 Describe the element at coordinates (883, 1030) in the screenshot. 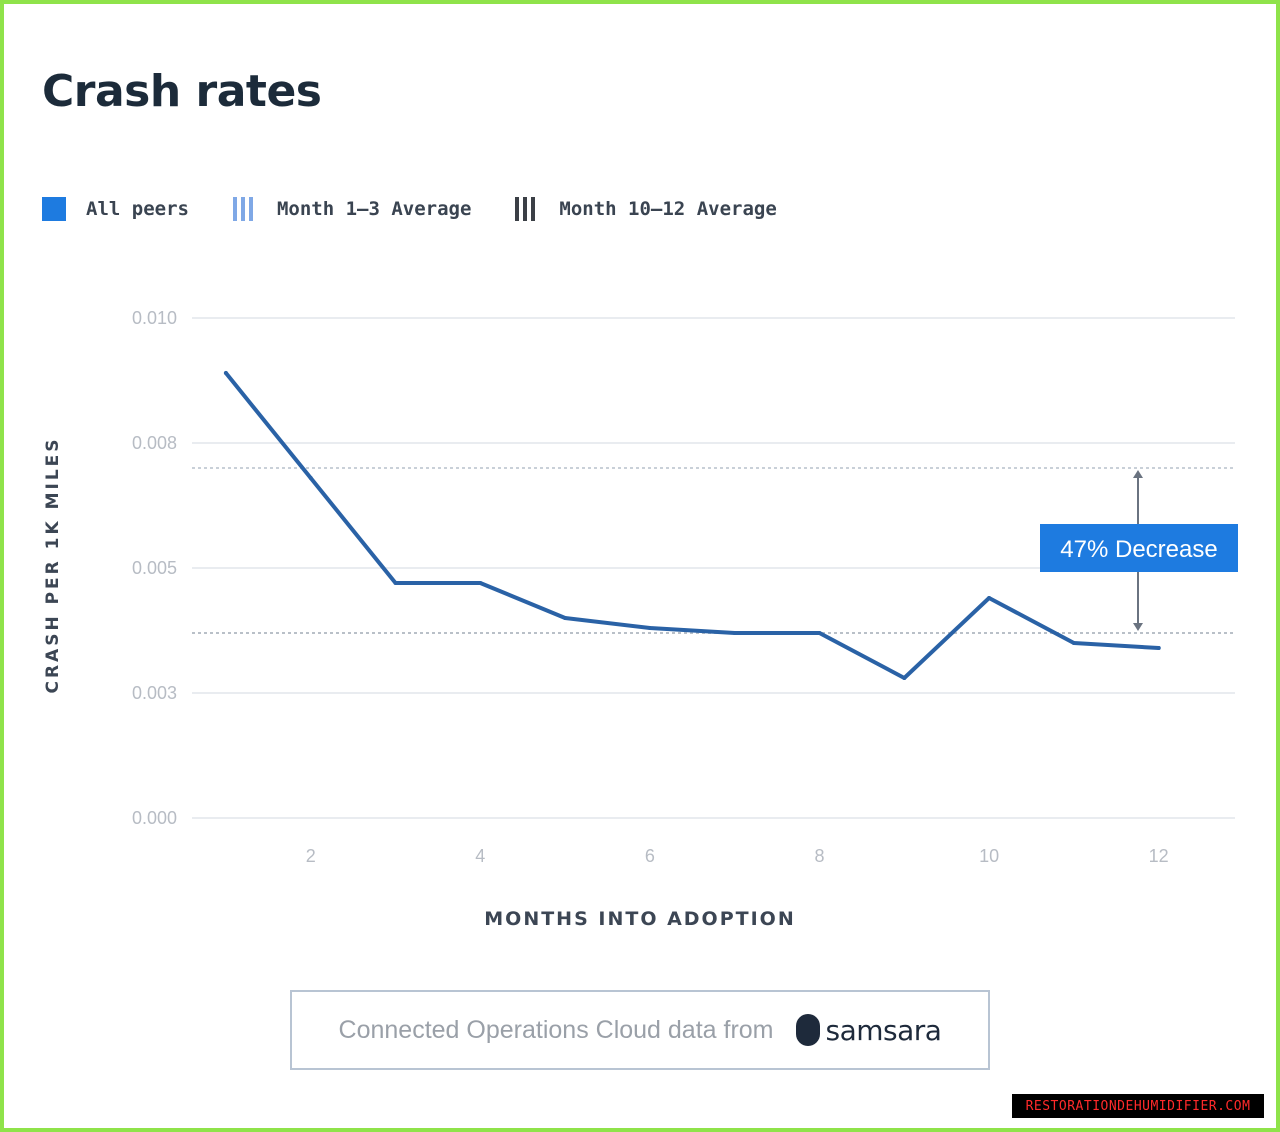

I see `samsara-logo-text: samsara` at that location.